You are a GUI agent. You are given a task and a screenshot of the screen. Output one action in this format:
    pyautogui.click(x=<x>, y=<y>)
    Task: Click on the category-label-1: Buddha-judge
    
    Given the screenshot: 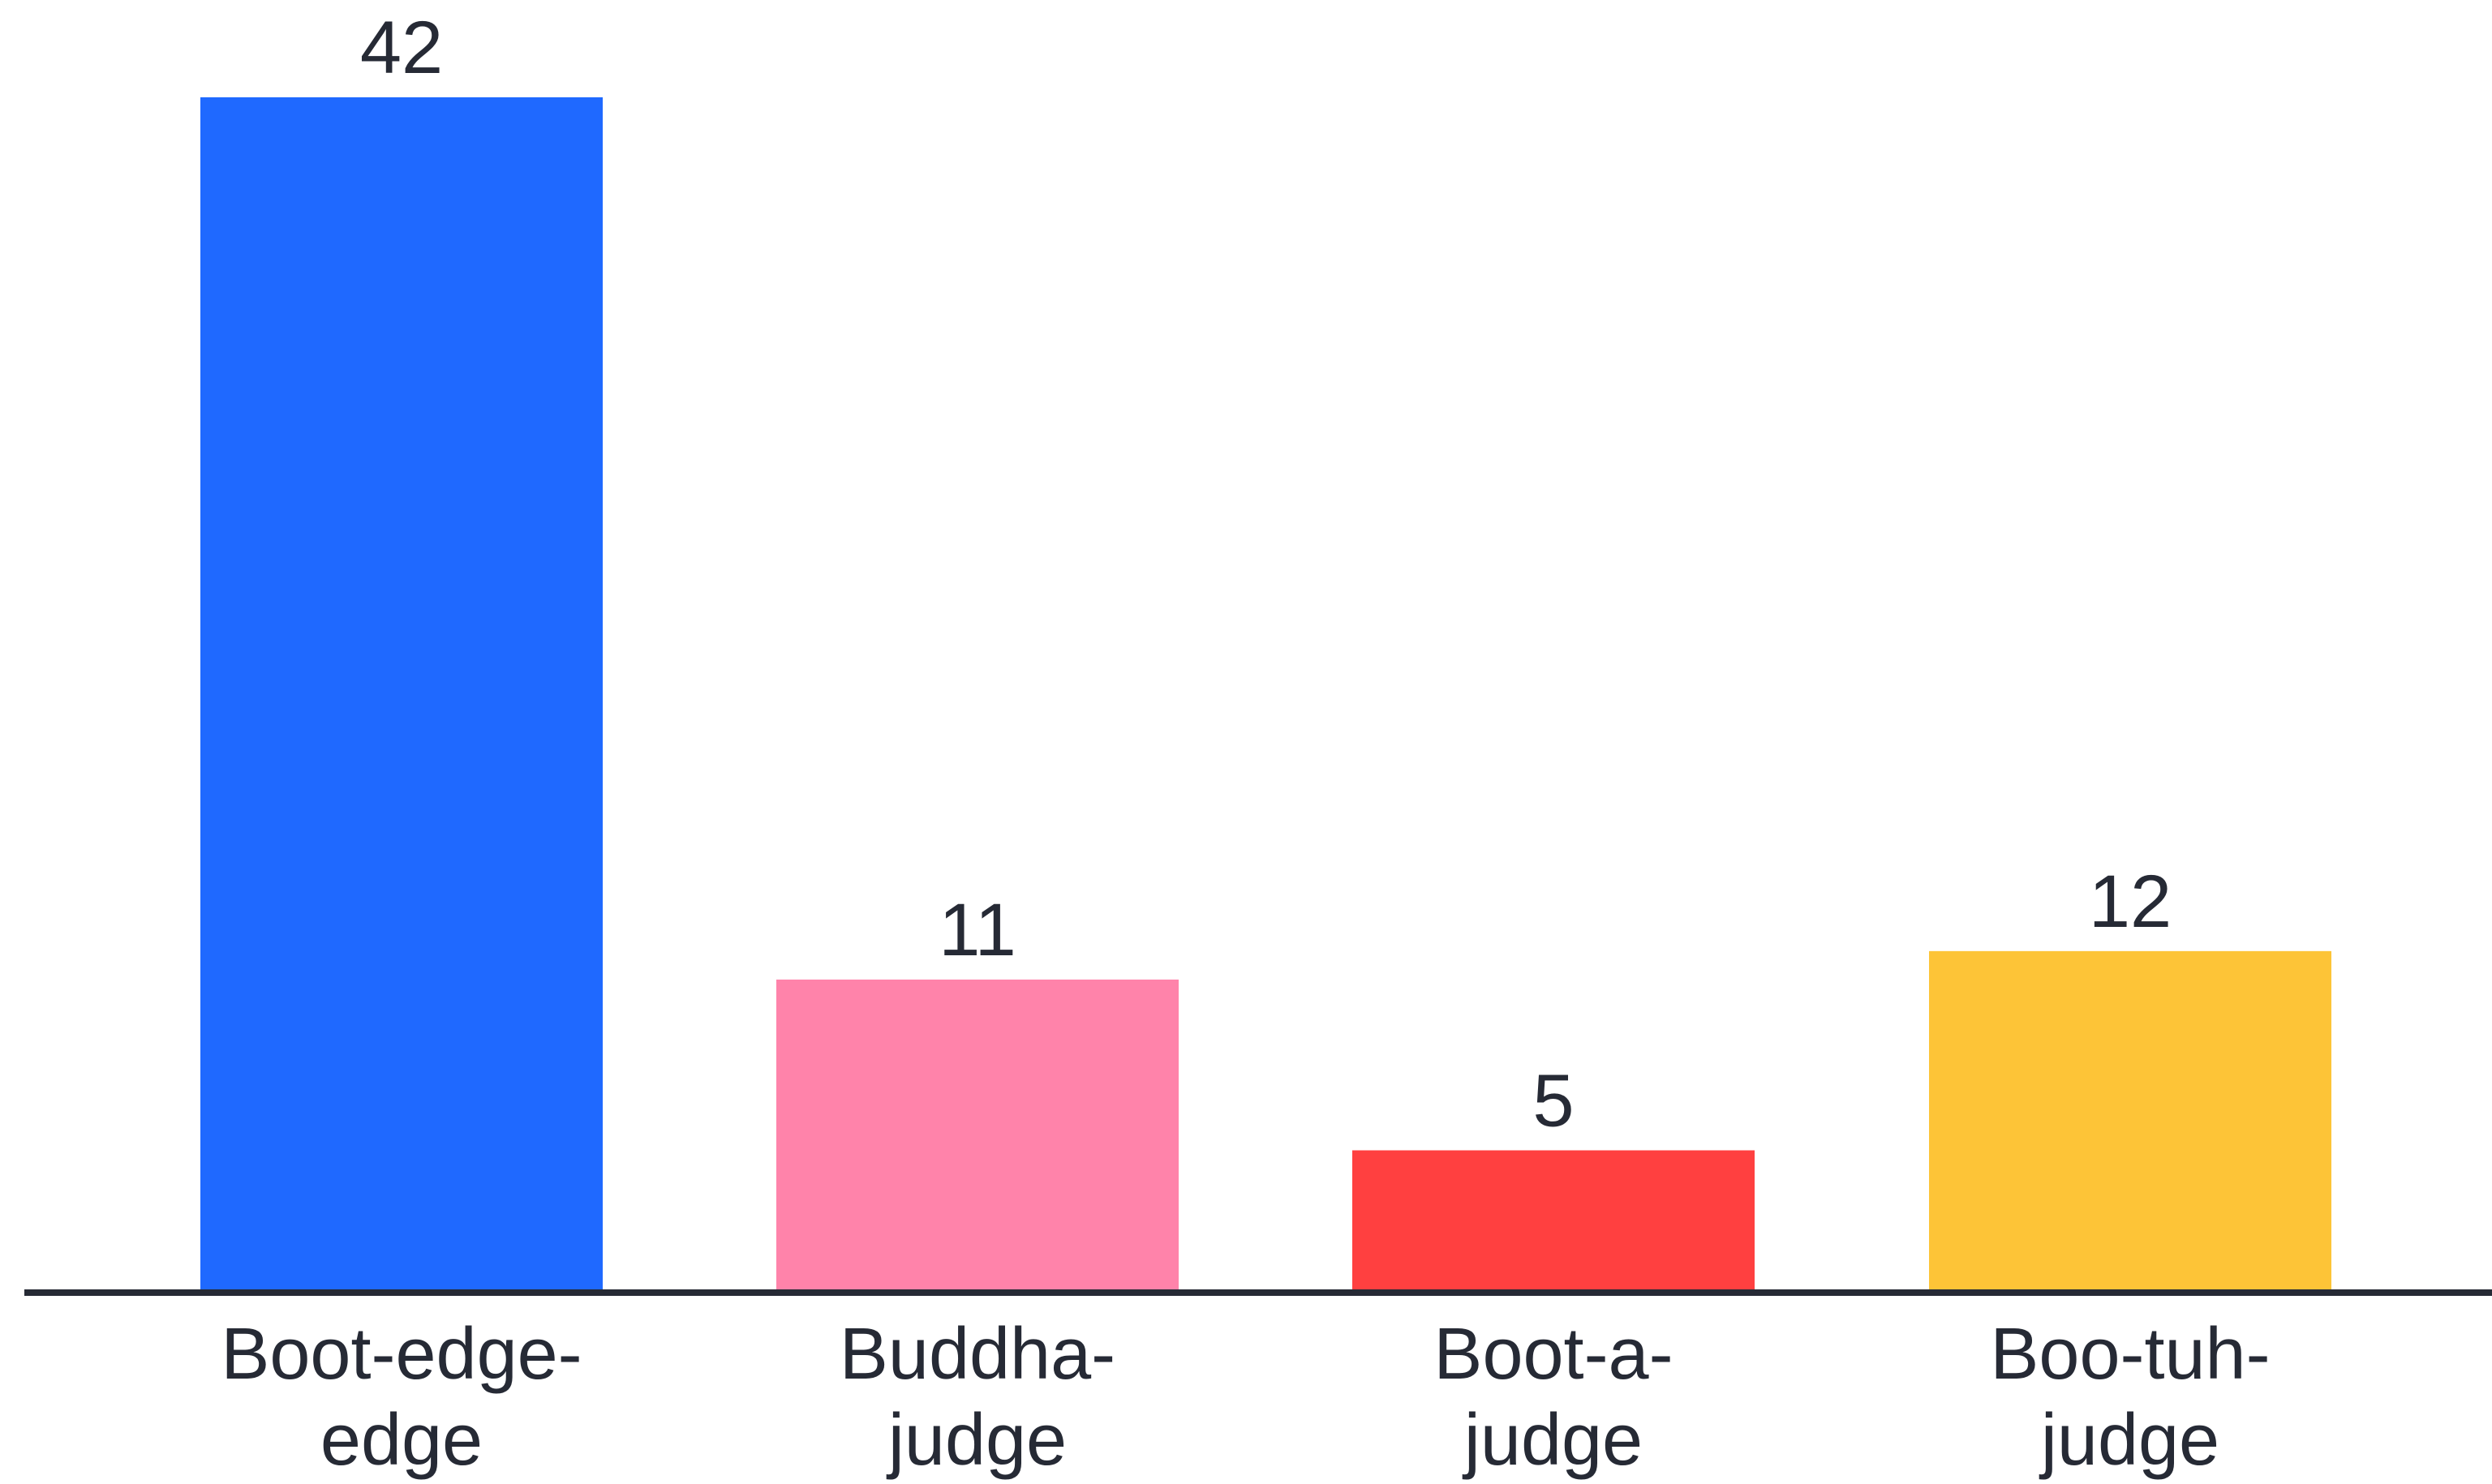 What is the action you would take?
    pyautogui.click(x=977, y=1397)
    